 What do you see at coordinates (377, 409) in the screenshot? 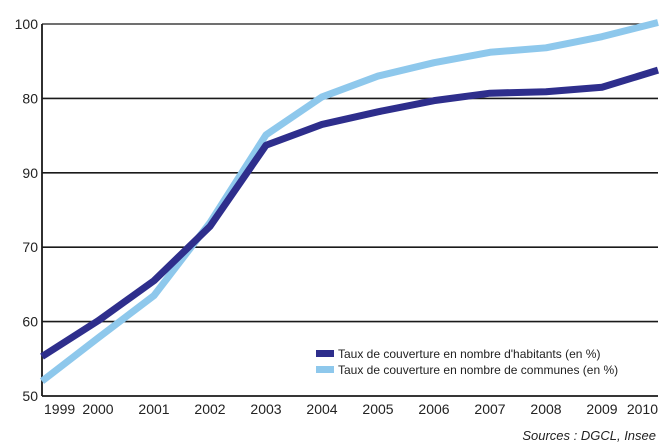
I see `x-tick-label: 2005` at bounding box center [377, 409].